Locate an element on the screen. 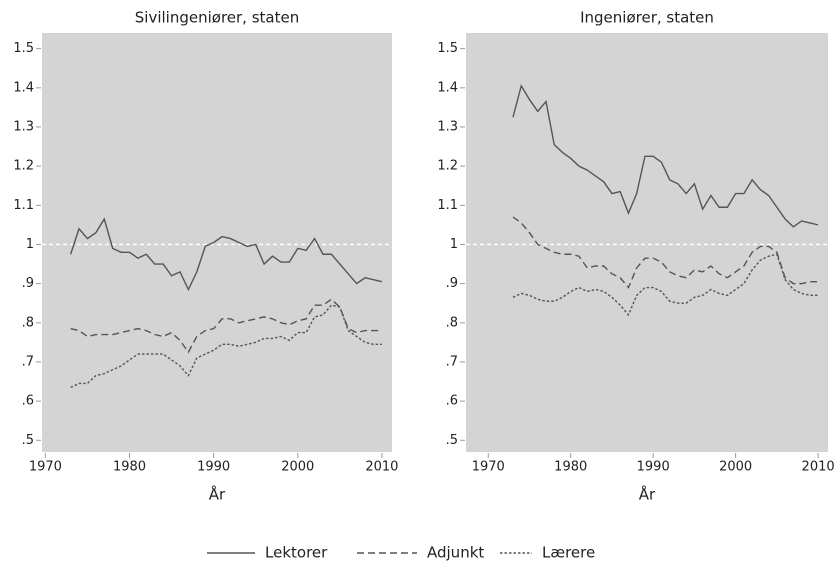 This screenshot has width=838, height=571. chart-title: Ingeniører, staten is located at coordinates (647, 18).